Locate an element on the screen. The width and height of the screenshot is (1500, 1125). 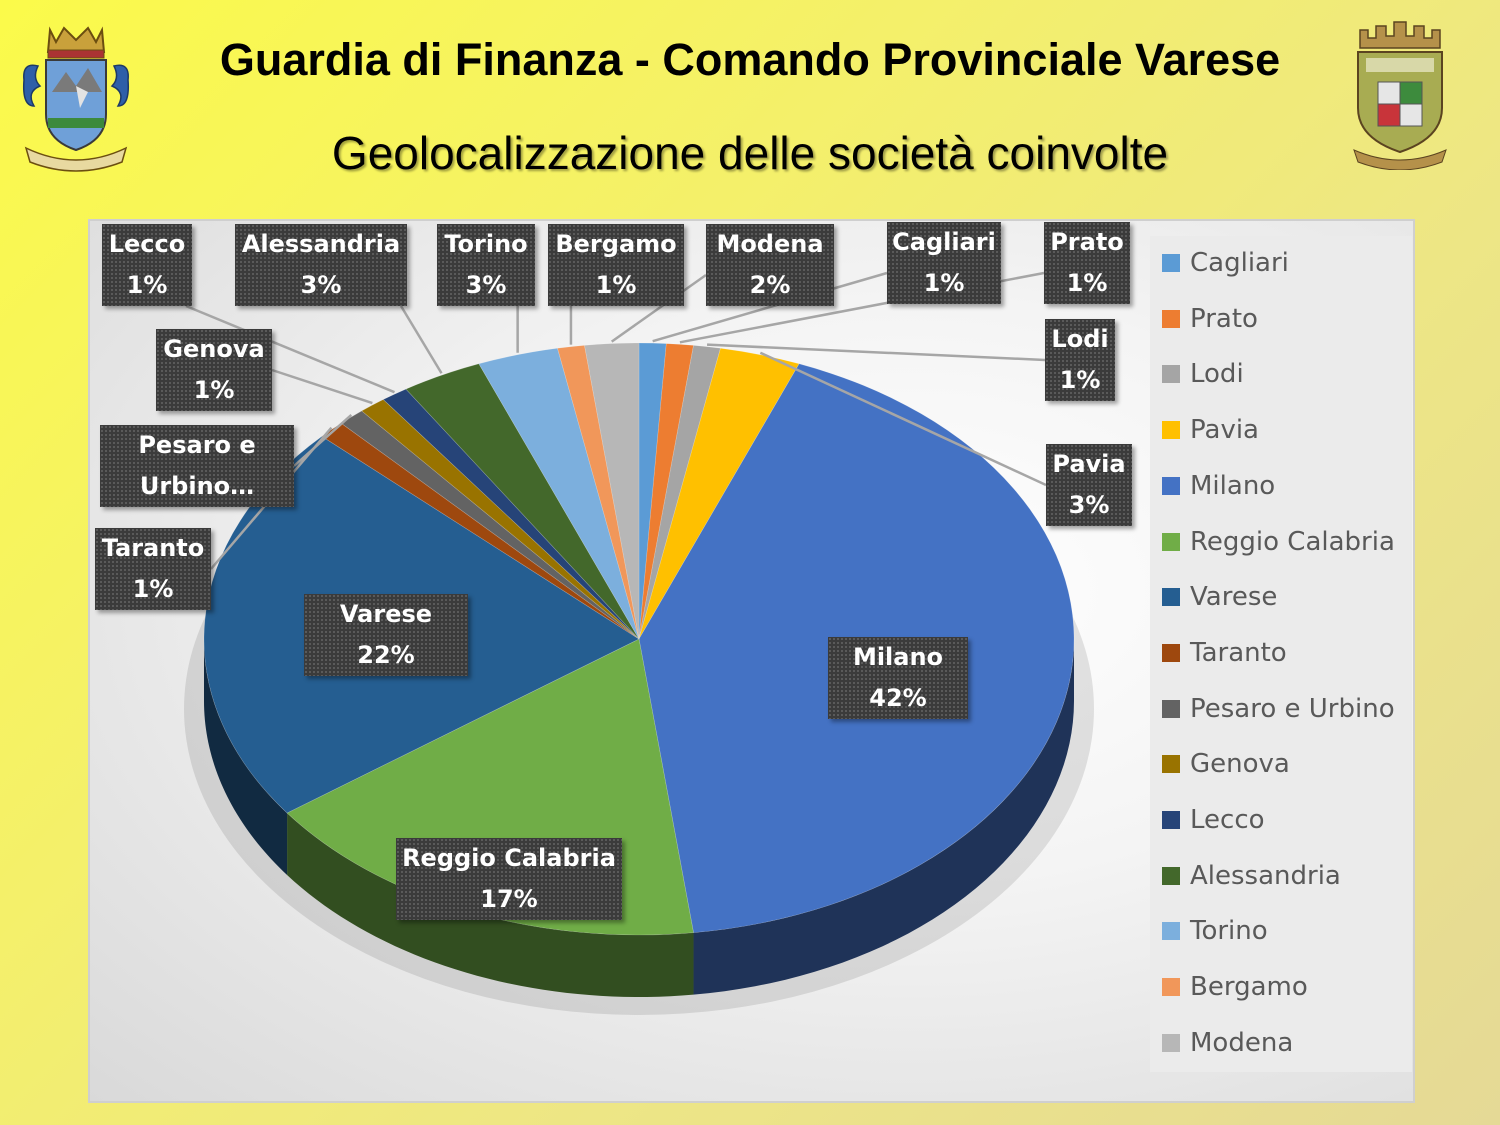
data-label-reggio-calabria: Reggio Calabria 17% is located at coordinates (509, 879).